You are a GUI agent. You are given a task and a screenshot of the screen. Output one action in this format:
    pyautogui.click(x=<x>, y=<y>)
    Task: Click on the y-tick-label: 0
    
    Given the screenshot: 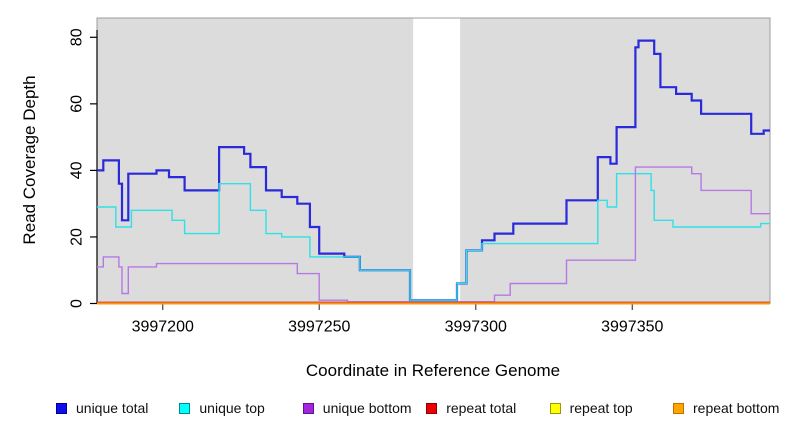 What is the action you would take?
    pyautogui.click(x=77, y=303)
    